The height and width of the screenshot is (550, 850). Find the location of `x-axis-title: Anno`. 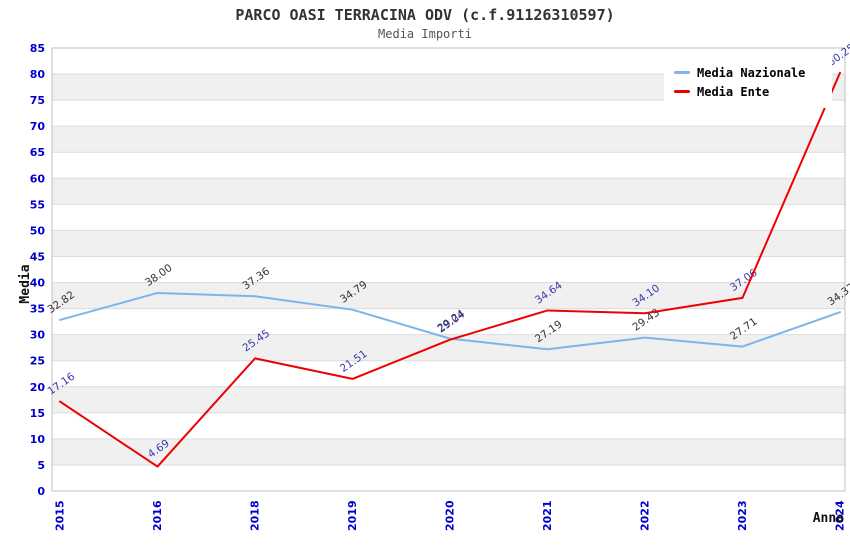

x-axis-title: Anno is located at coordinates (828, 518).